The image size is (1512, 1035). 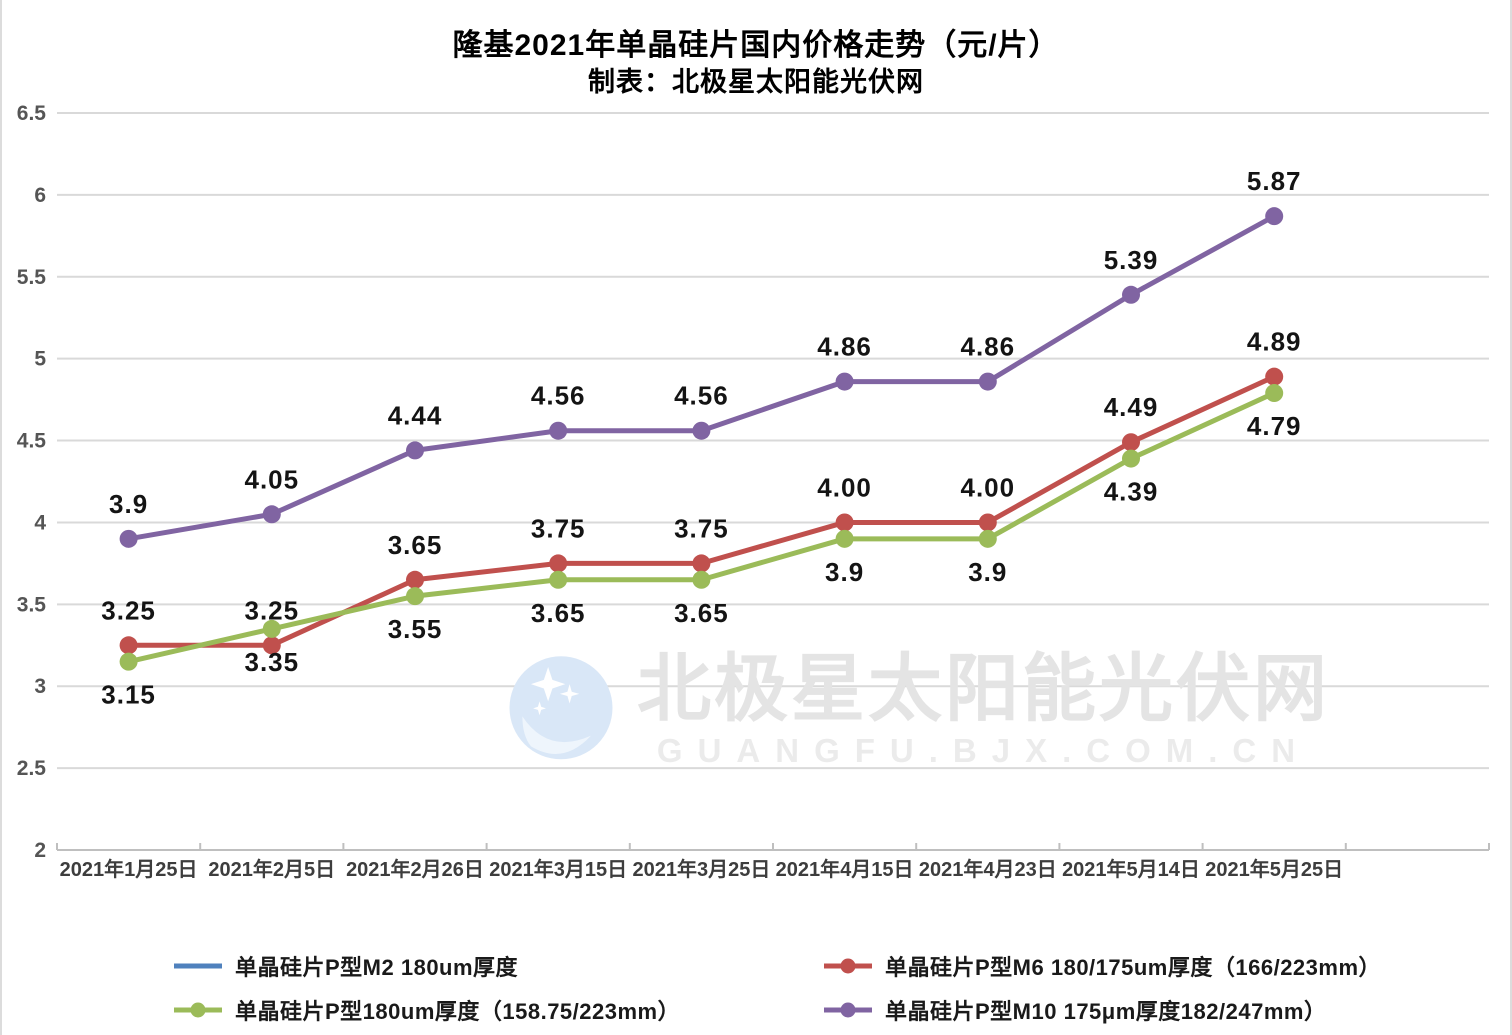 I want to click on x-tick-label: 2021年5月25日, so click(x=1274, y=869).